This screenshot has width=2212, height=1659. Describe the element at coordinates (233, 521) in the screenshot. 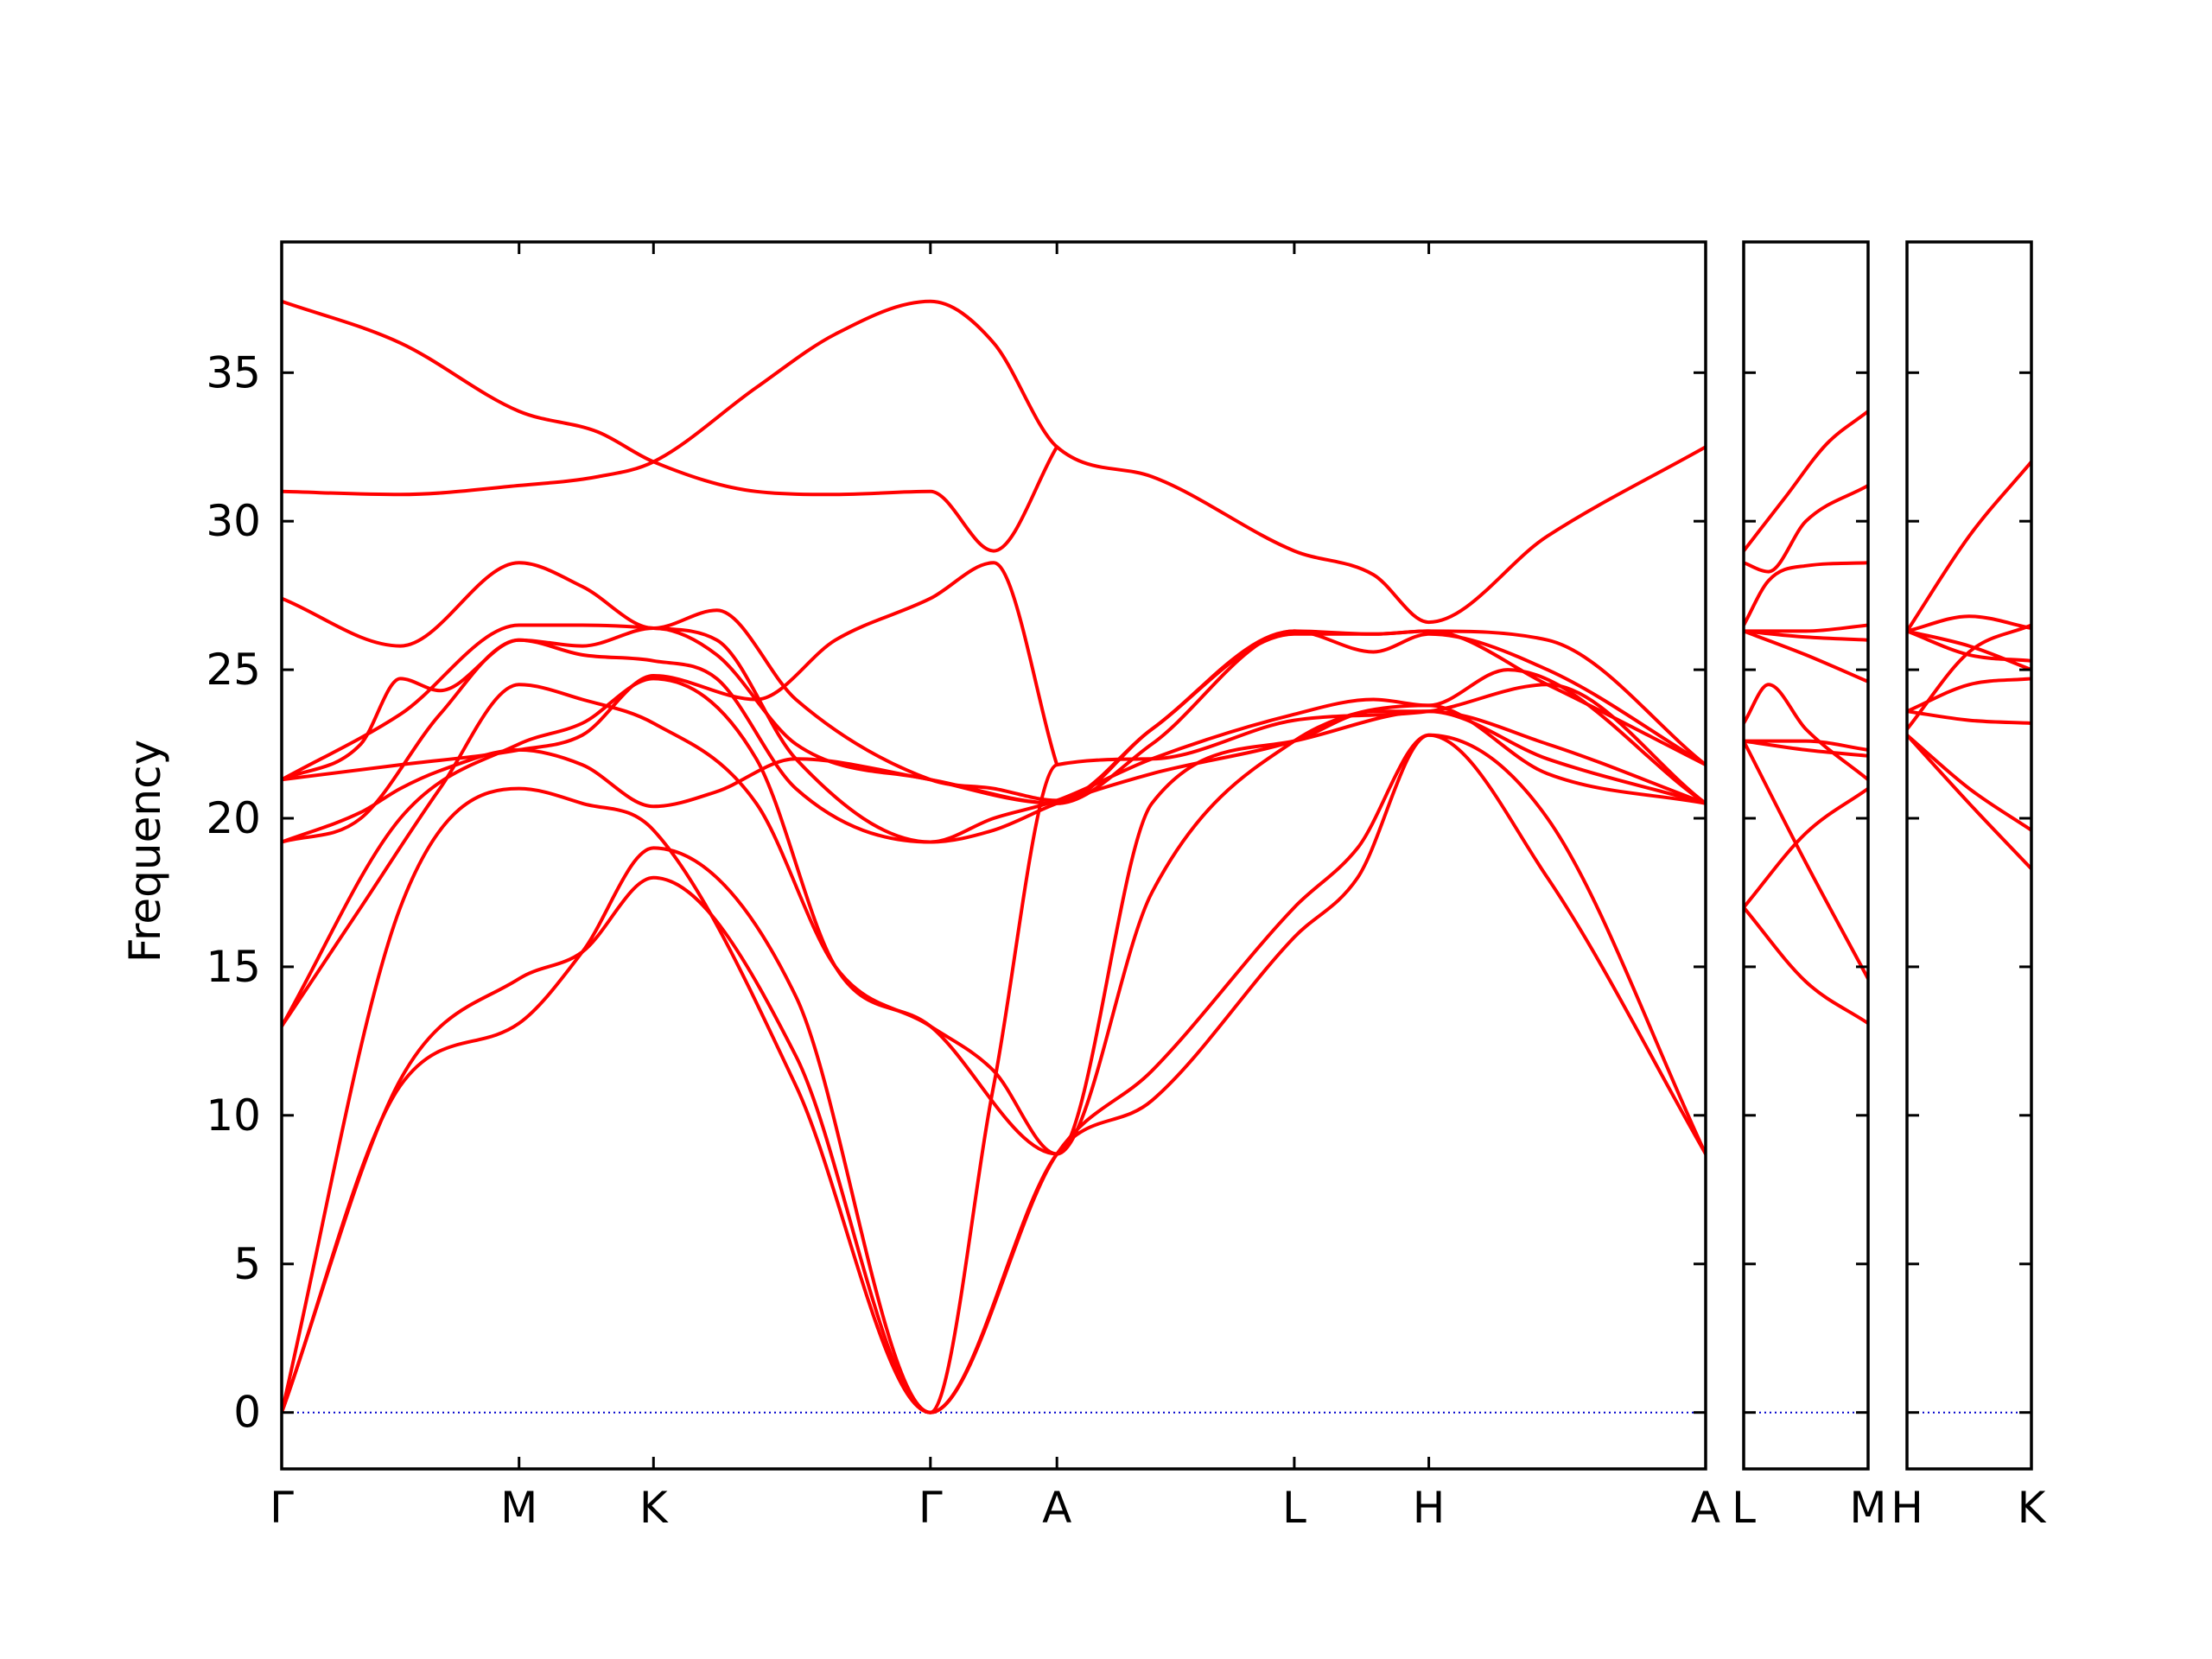

I see `y-tick-label: 30` at that location.